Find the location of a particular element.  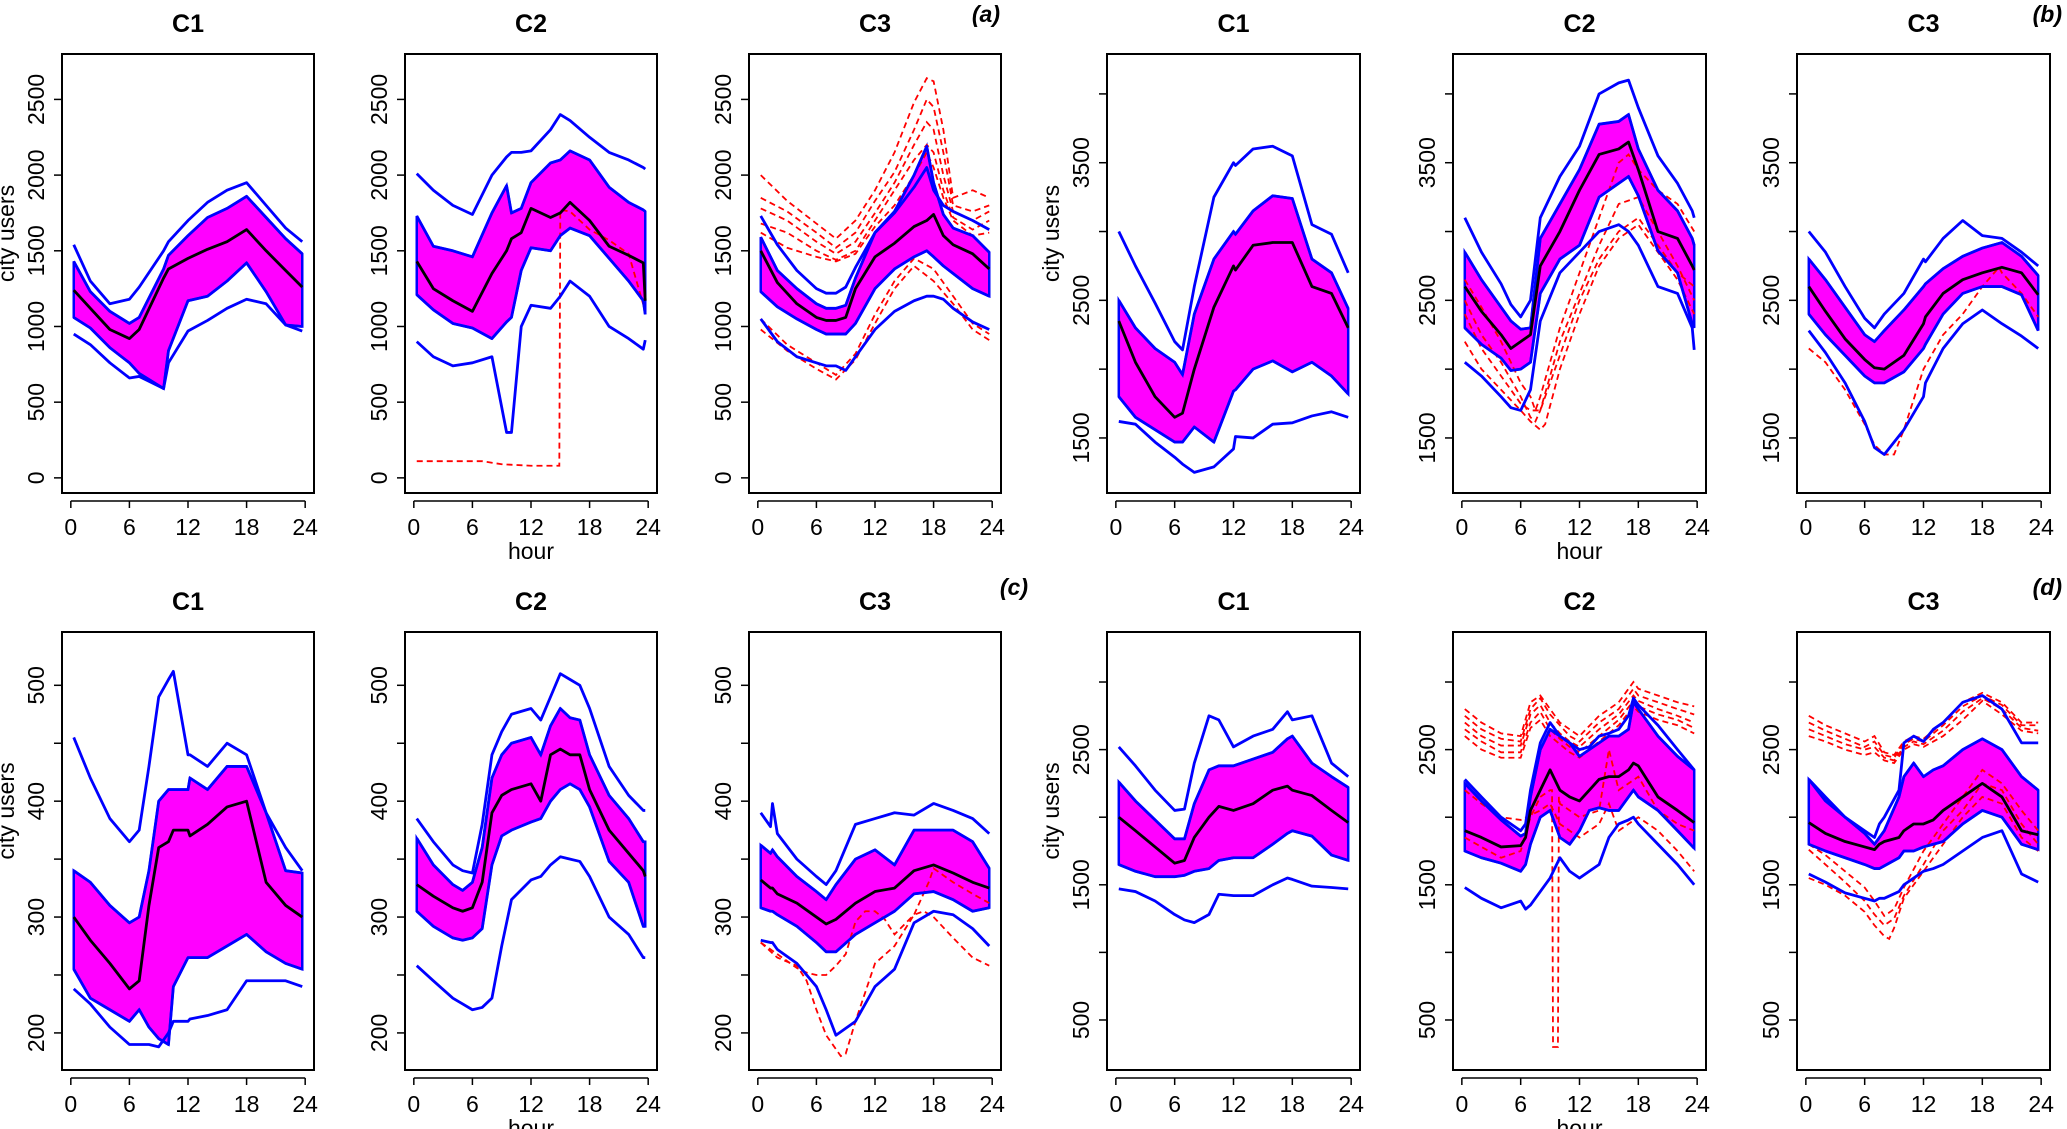

subplot-d-c2: C2 0 6 12 18 24 hour 500 1500 2500 is located at coordinates (1562, 858).